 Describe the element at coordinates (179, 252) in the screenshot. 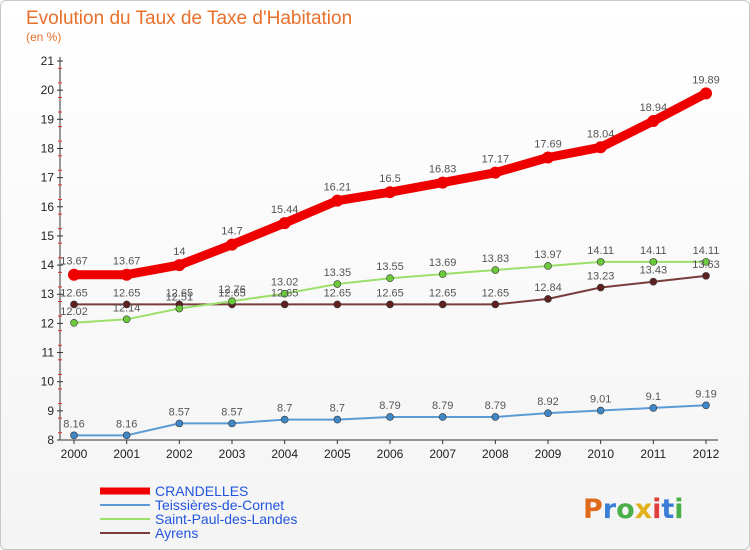

I see `data-label: 14` at that location.